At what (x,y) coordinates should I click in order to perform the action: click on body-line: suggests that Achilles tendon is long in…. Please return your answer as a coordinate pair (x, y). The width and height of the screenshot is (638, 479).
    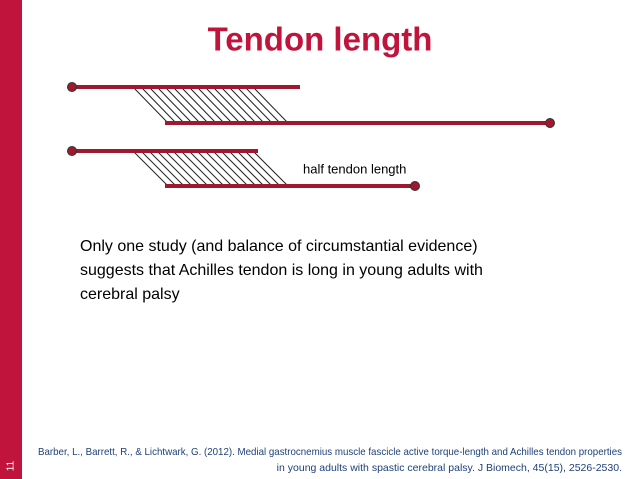
    Looking at the image, I should click on (281, 270).